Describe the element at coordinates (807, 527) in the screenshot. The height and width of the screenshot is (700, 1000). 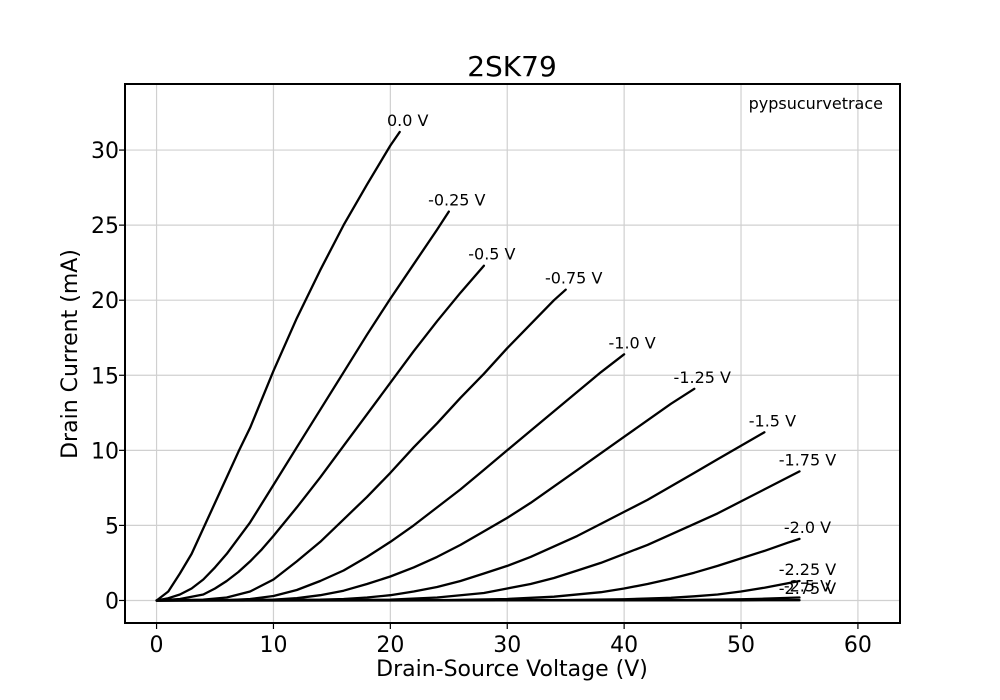
I see `curve-label-vgs-2-0-V: -2.0 V` at that location.